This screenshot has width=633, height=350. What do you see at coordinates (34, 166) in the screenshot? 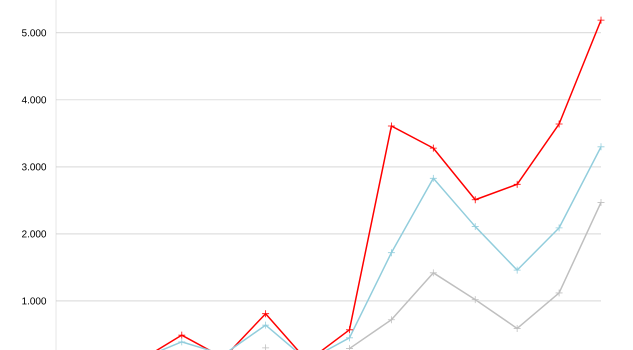
I see `y-tick-label: 3.000` at bounding box center [34, 166].